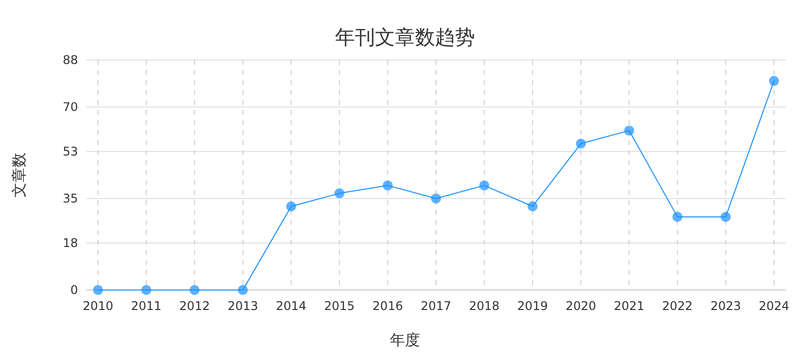 This screenshot has height=360, width=810. I want to click on x-tick-label: 2019, so click(532, 306).